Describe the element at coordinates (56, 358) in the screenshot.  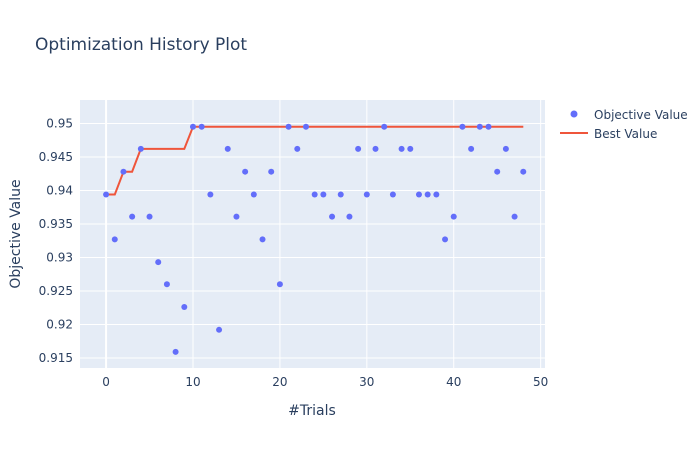
I see `y-tick-label: 0.915` at that location.